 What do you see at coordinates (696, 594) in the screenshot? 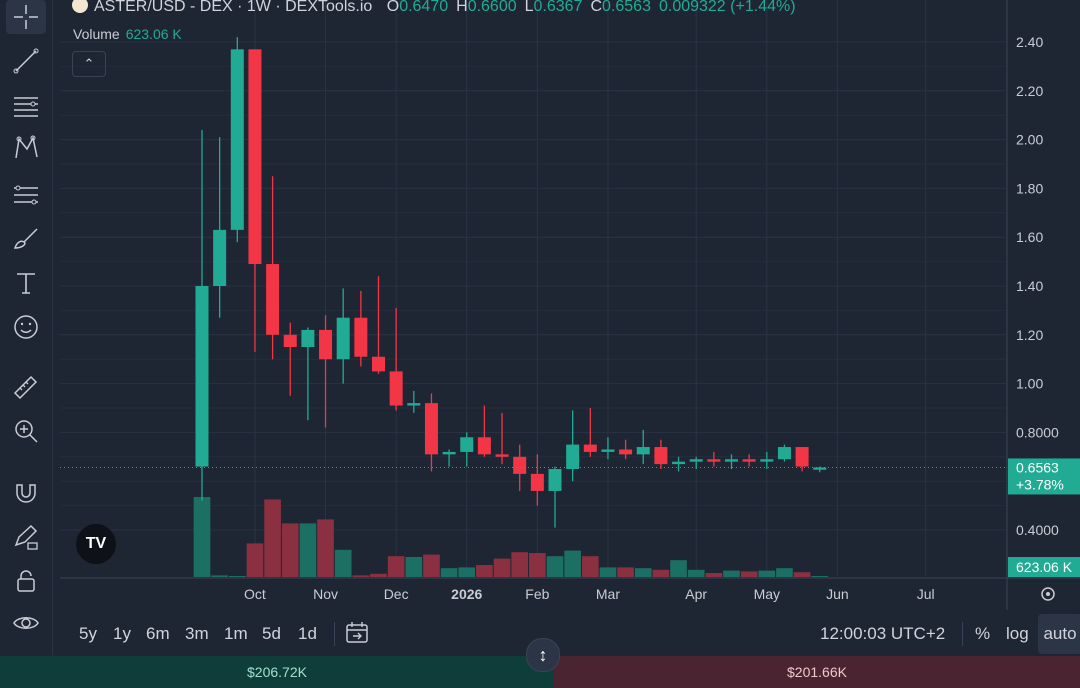
I see `x-tick-label: Apr` at bounding box center [696, 594].